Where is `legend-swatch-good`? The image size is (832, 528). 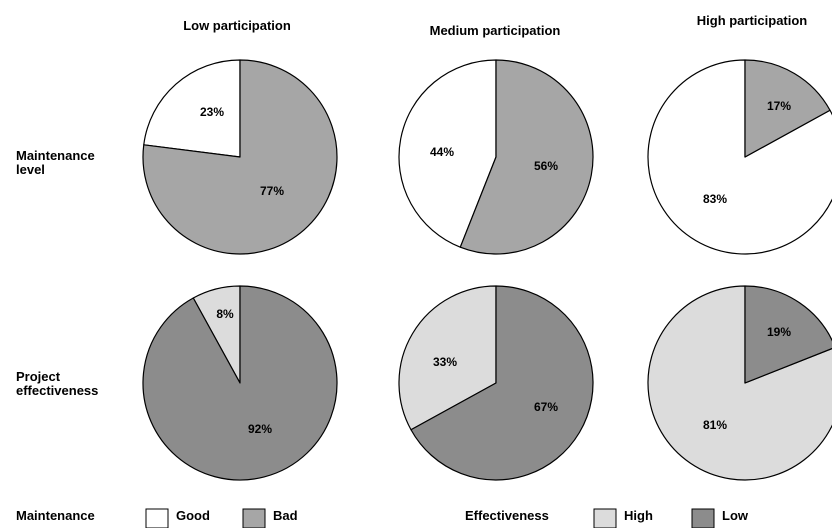 legend-swatch-good is located at coordinates (157, 518).